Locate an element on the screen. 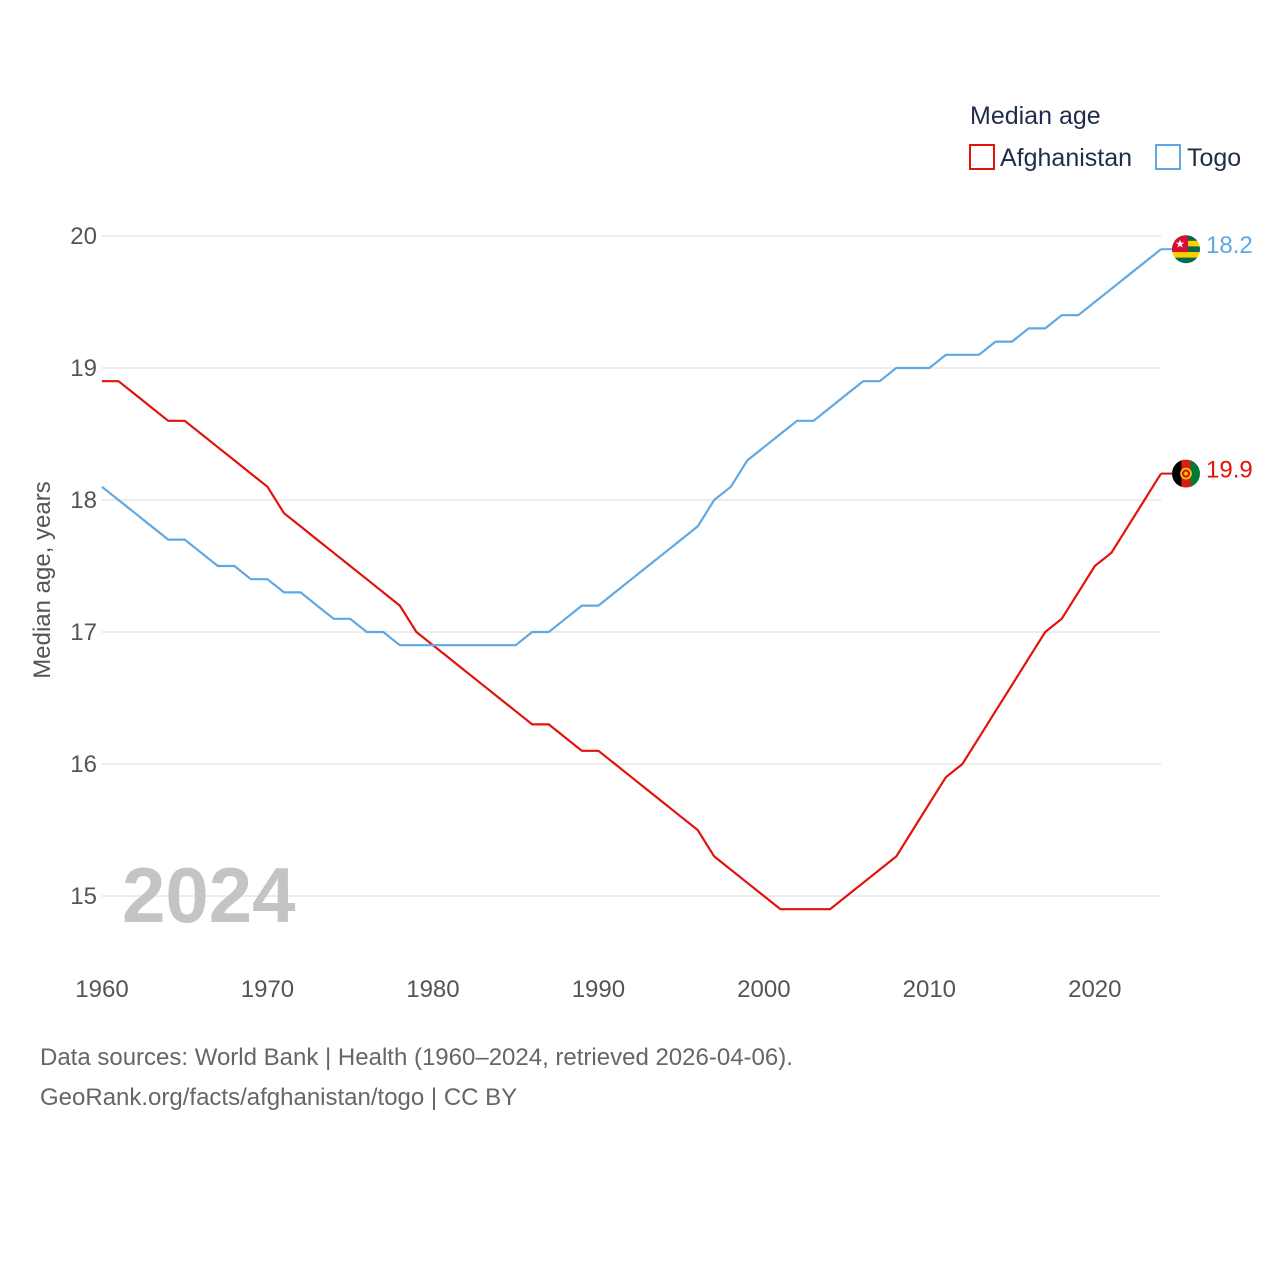 This screenshot has width=1280, height=1280. legend-item-afghanistan: Afghanistan is located at coordinates (1050, 158).